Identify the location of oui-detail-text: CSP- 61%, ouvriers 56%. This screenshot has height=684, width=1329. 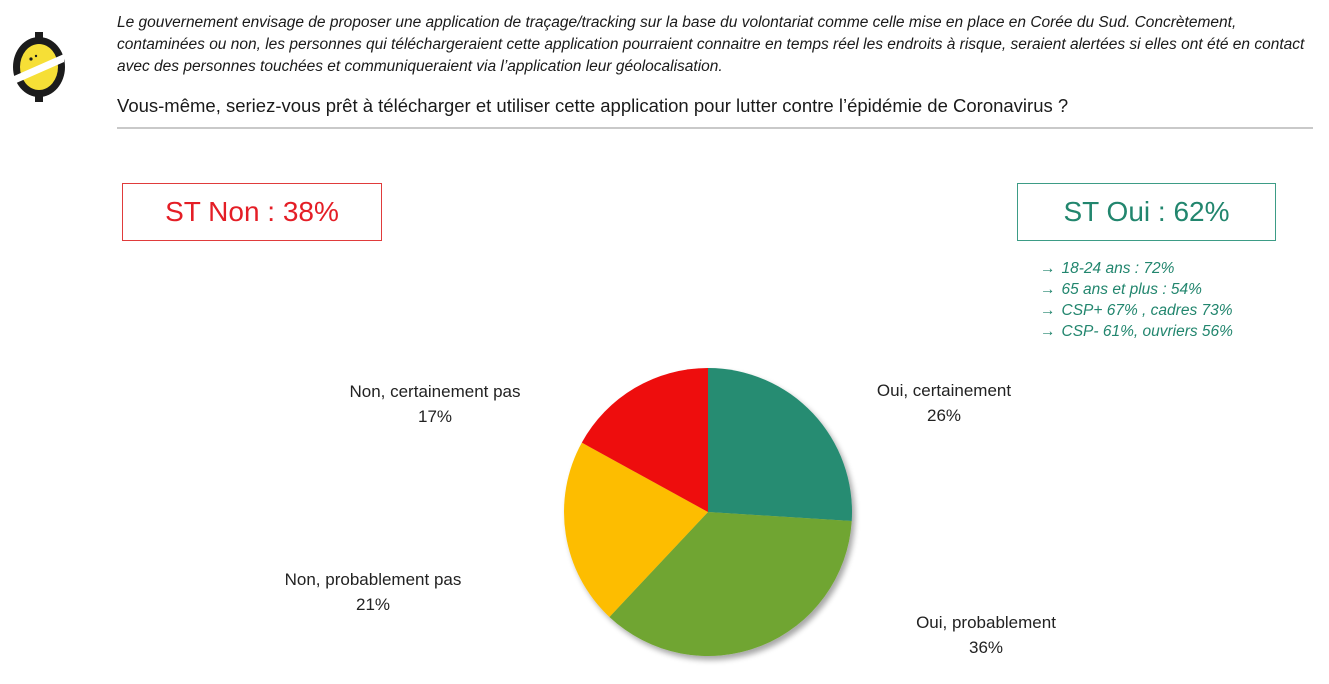
(1147, 331).